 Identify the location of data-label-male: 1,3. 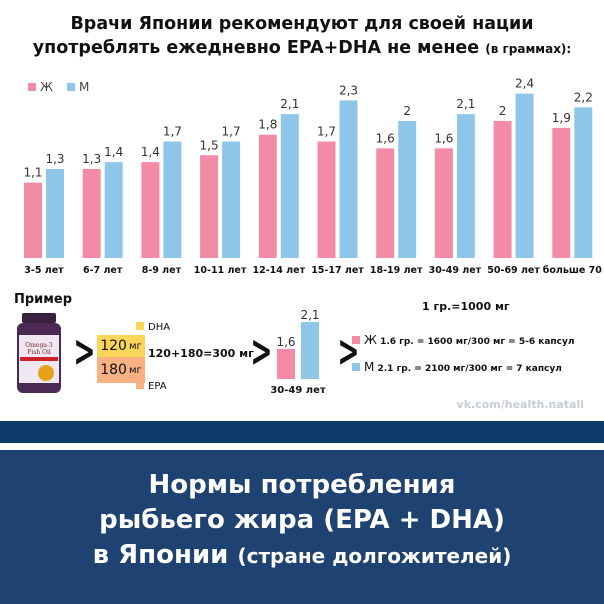
(54, 159).